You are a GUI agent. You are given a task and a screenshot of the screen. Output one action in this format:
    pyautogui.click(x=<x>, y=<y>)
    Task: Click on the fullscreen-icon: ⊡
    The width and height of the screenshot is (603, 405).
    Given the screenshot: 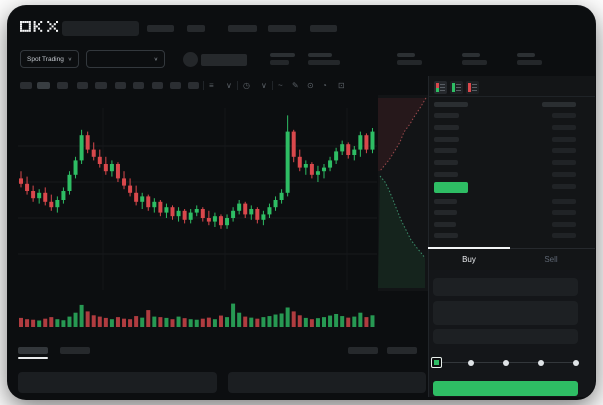 What is the action you would take?
    pyautogui.click(x=341, y=85)
    